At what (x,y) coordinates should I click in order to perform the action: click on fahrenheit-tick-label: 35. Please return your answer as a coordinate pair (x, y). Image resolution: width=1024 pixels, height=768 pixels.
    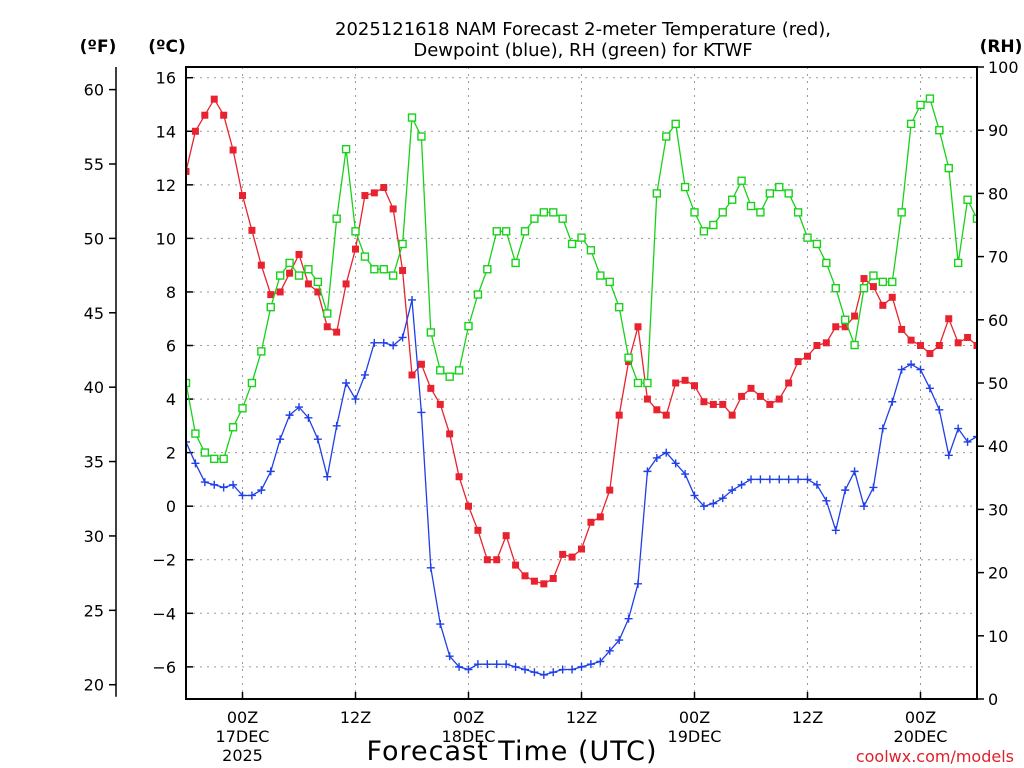
    Looking at the image, I should click on (94, 462).